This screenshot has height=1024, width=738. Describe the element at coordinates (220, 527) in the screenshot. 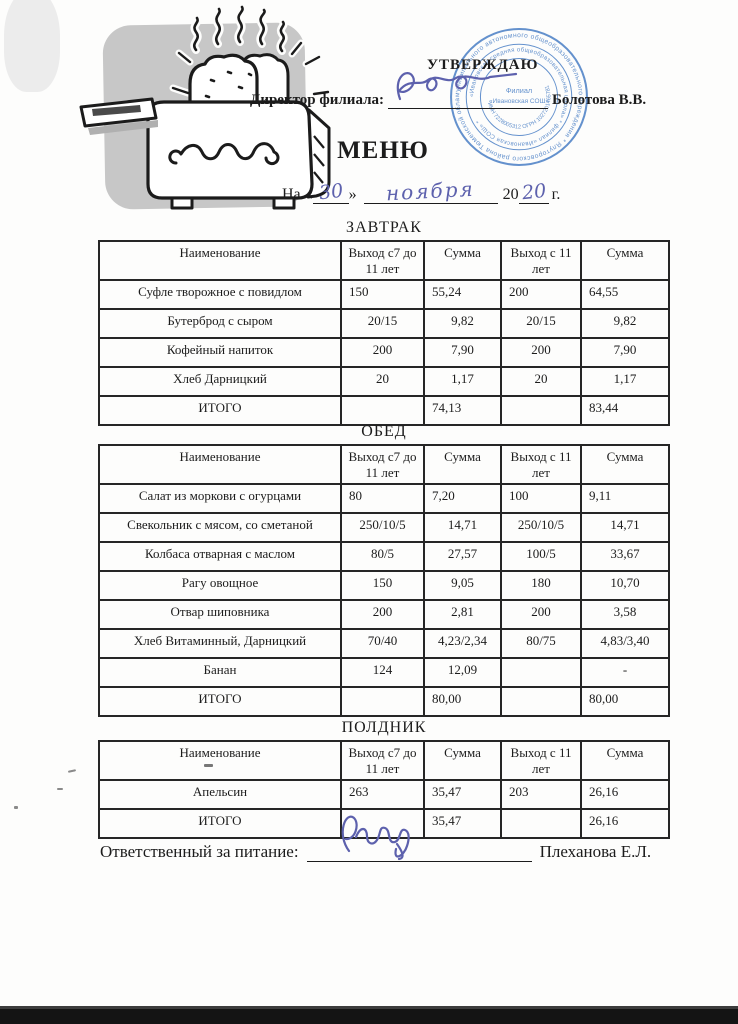

I see `dish-name-cell: Свекольник с мясом, со сметаной` at that location.